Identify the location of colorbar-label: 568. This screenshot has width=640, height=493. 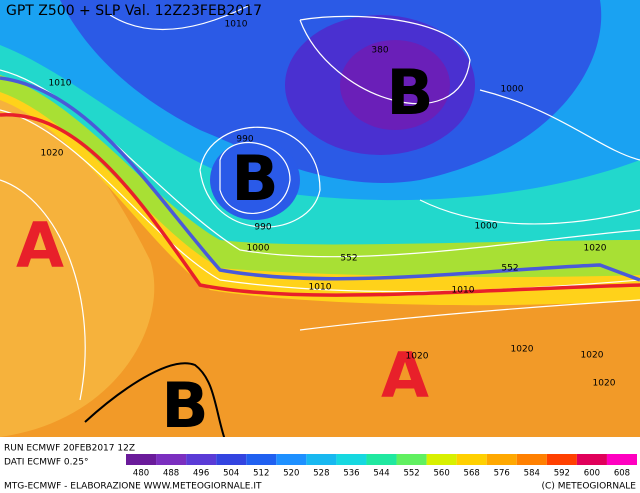
(472, 474).